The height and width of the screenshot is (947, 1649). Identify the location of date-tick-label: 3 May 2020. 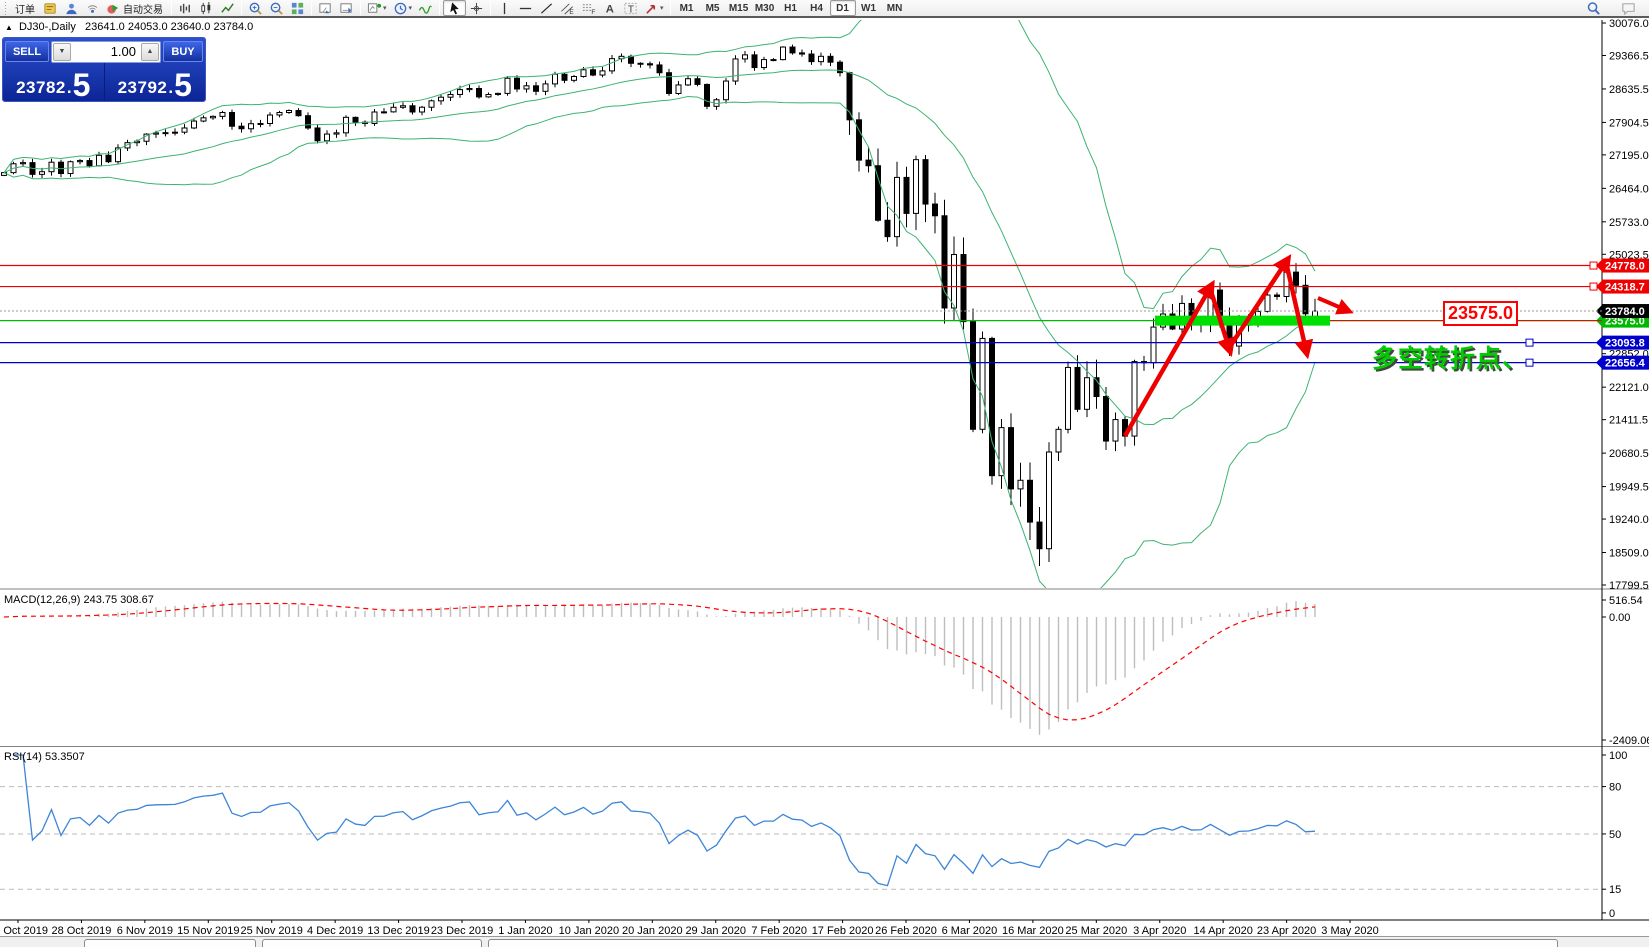
(1349, 931).